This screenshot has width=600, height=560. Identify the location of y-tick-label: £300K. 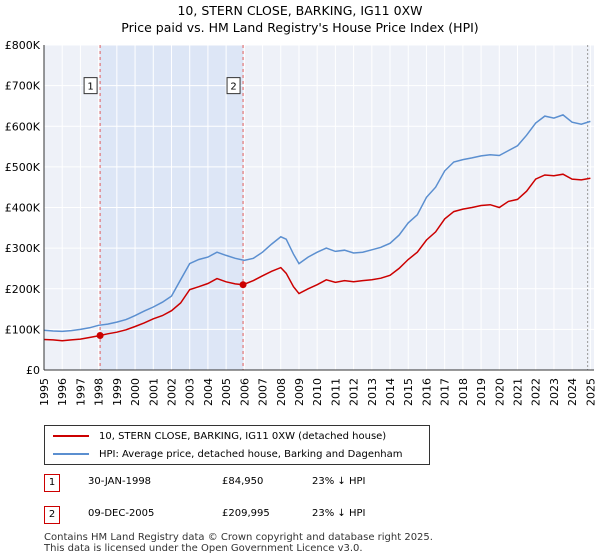
(23, 248).